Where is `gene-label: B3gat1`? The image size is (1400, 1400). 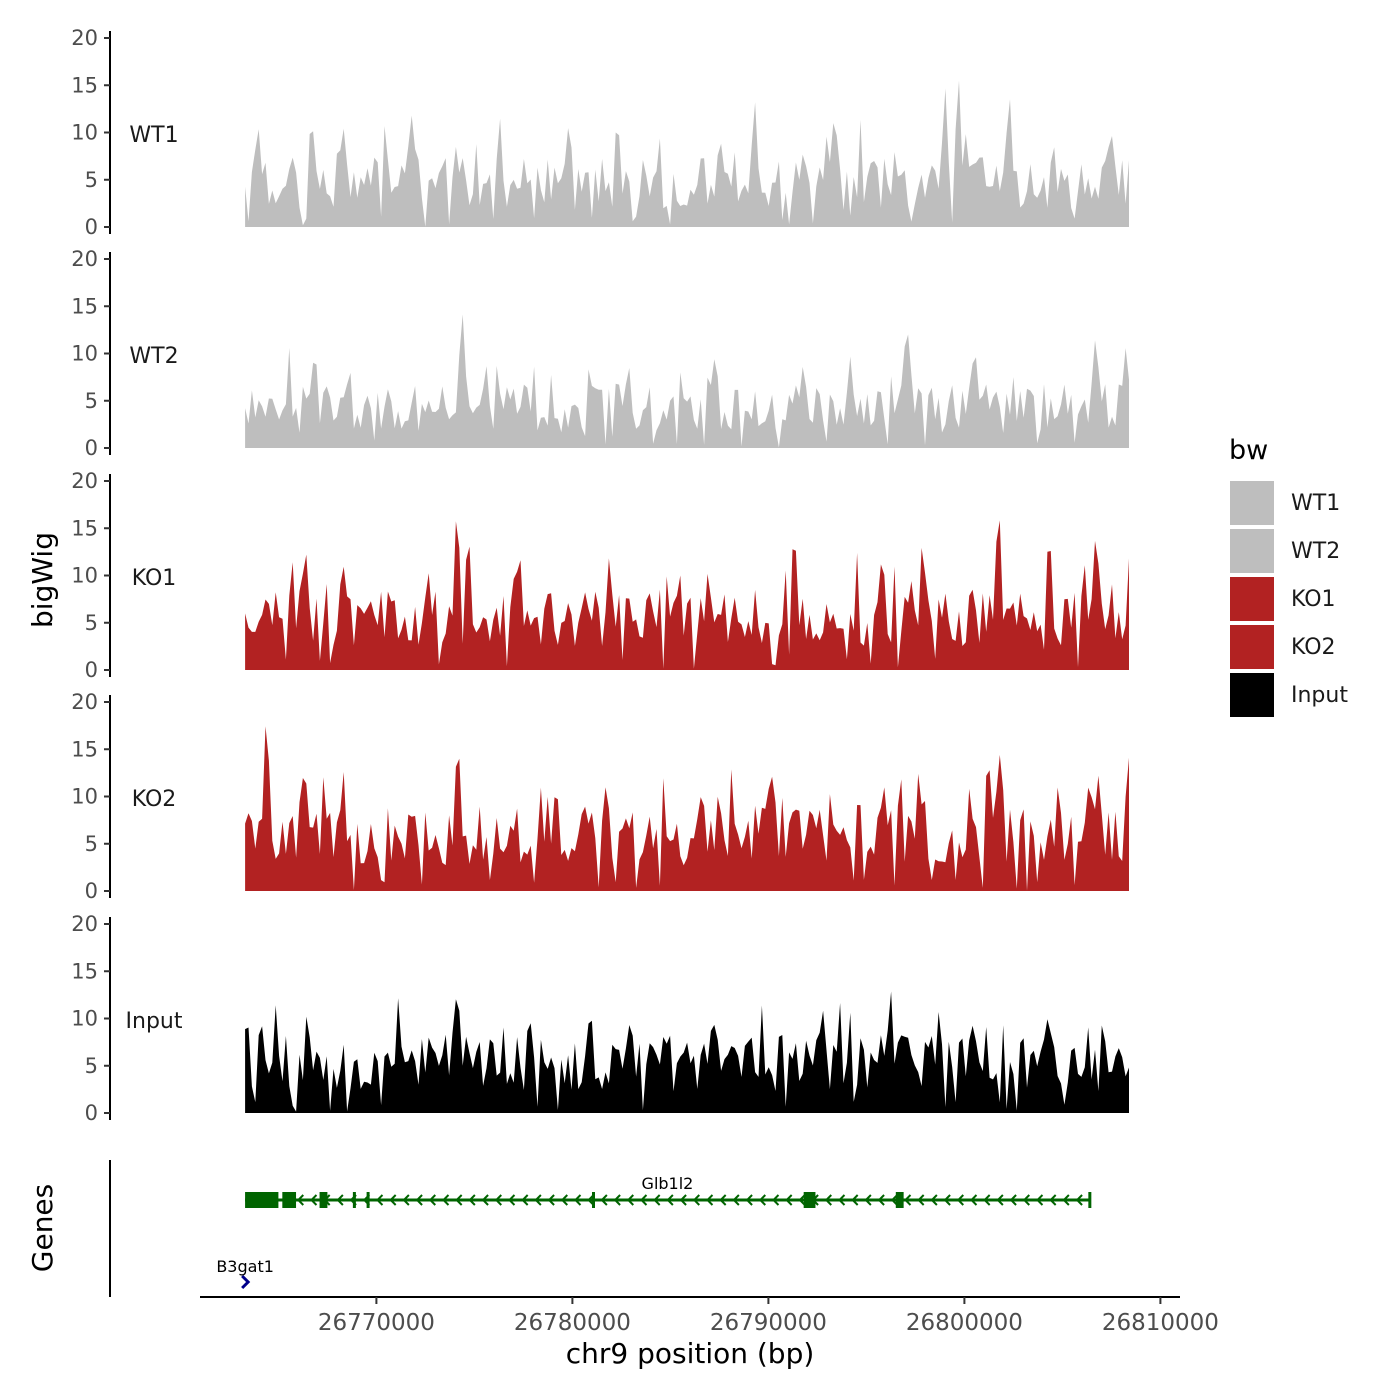
gene-label: B3gat1 is located at coordinates (245, 1266).